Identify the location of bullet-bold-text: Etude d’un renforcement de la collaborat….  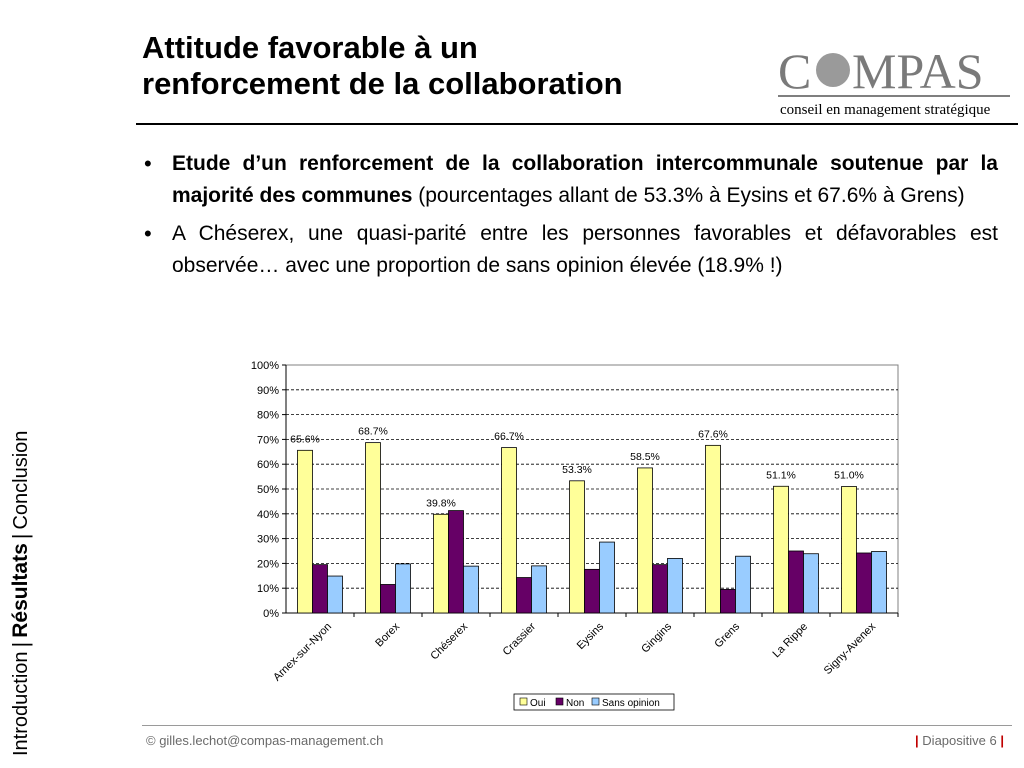
(585, 179).